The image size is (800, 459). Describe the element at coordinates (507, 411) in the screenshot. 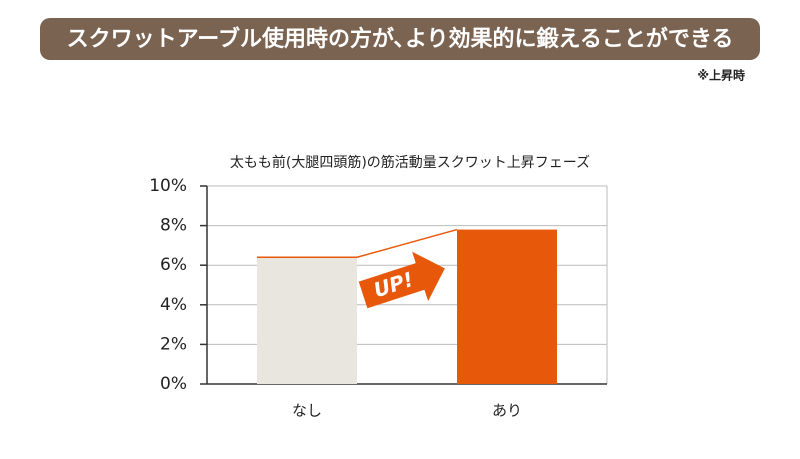

I see `x-tick-label: あり` at that location.